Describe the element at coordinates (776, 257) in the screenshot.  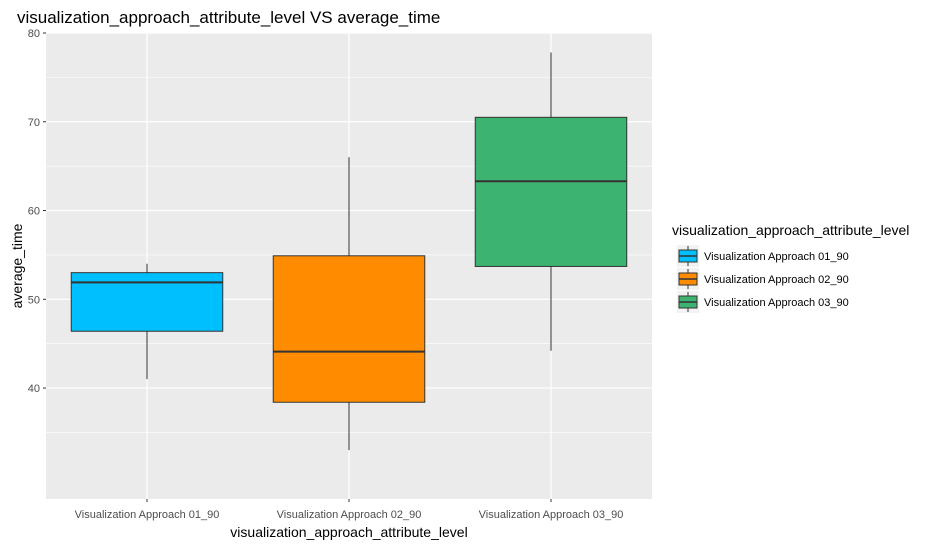
I see `legend-label: Visualization Approach 01_90` at that location.